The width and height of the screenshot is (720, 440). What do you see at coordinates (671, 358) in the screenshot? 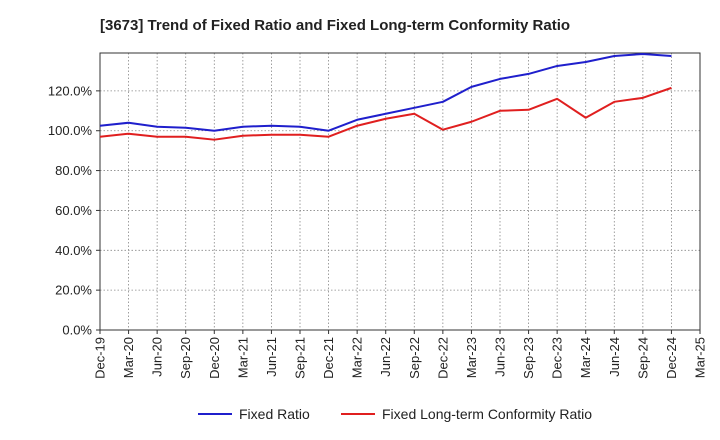
I see `x-tick-label: Dec-24` at bounding box center [671, 358].